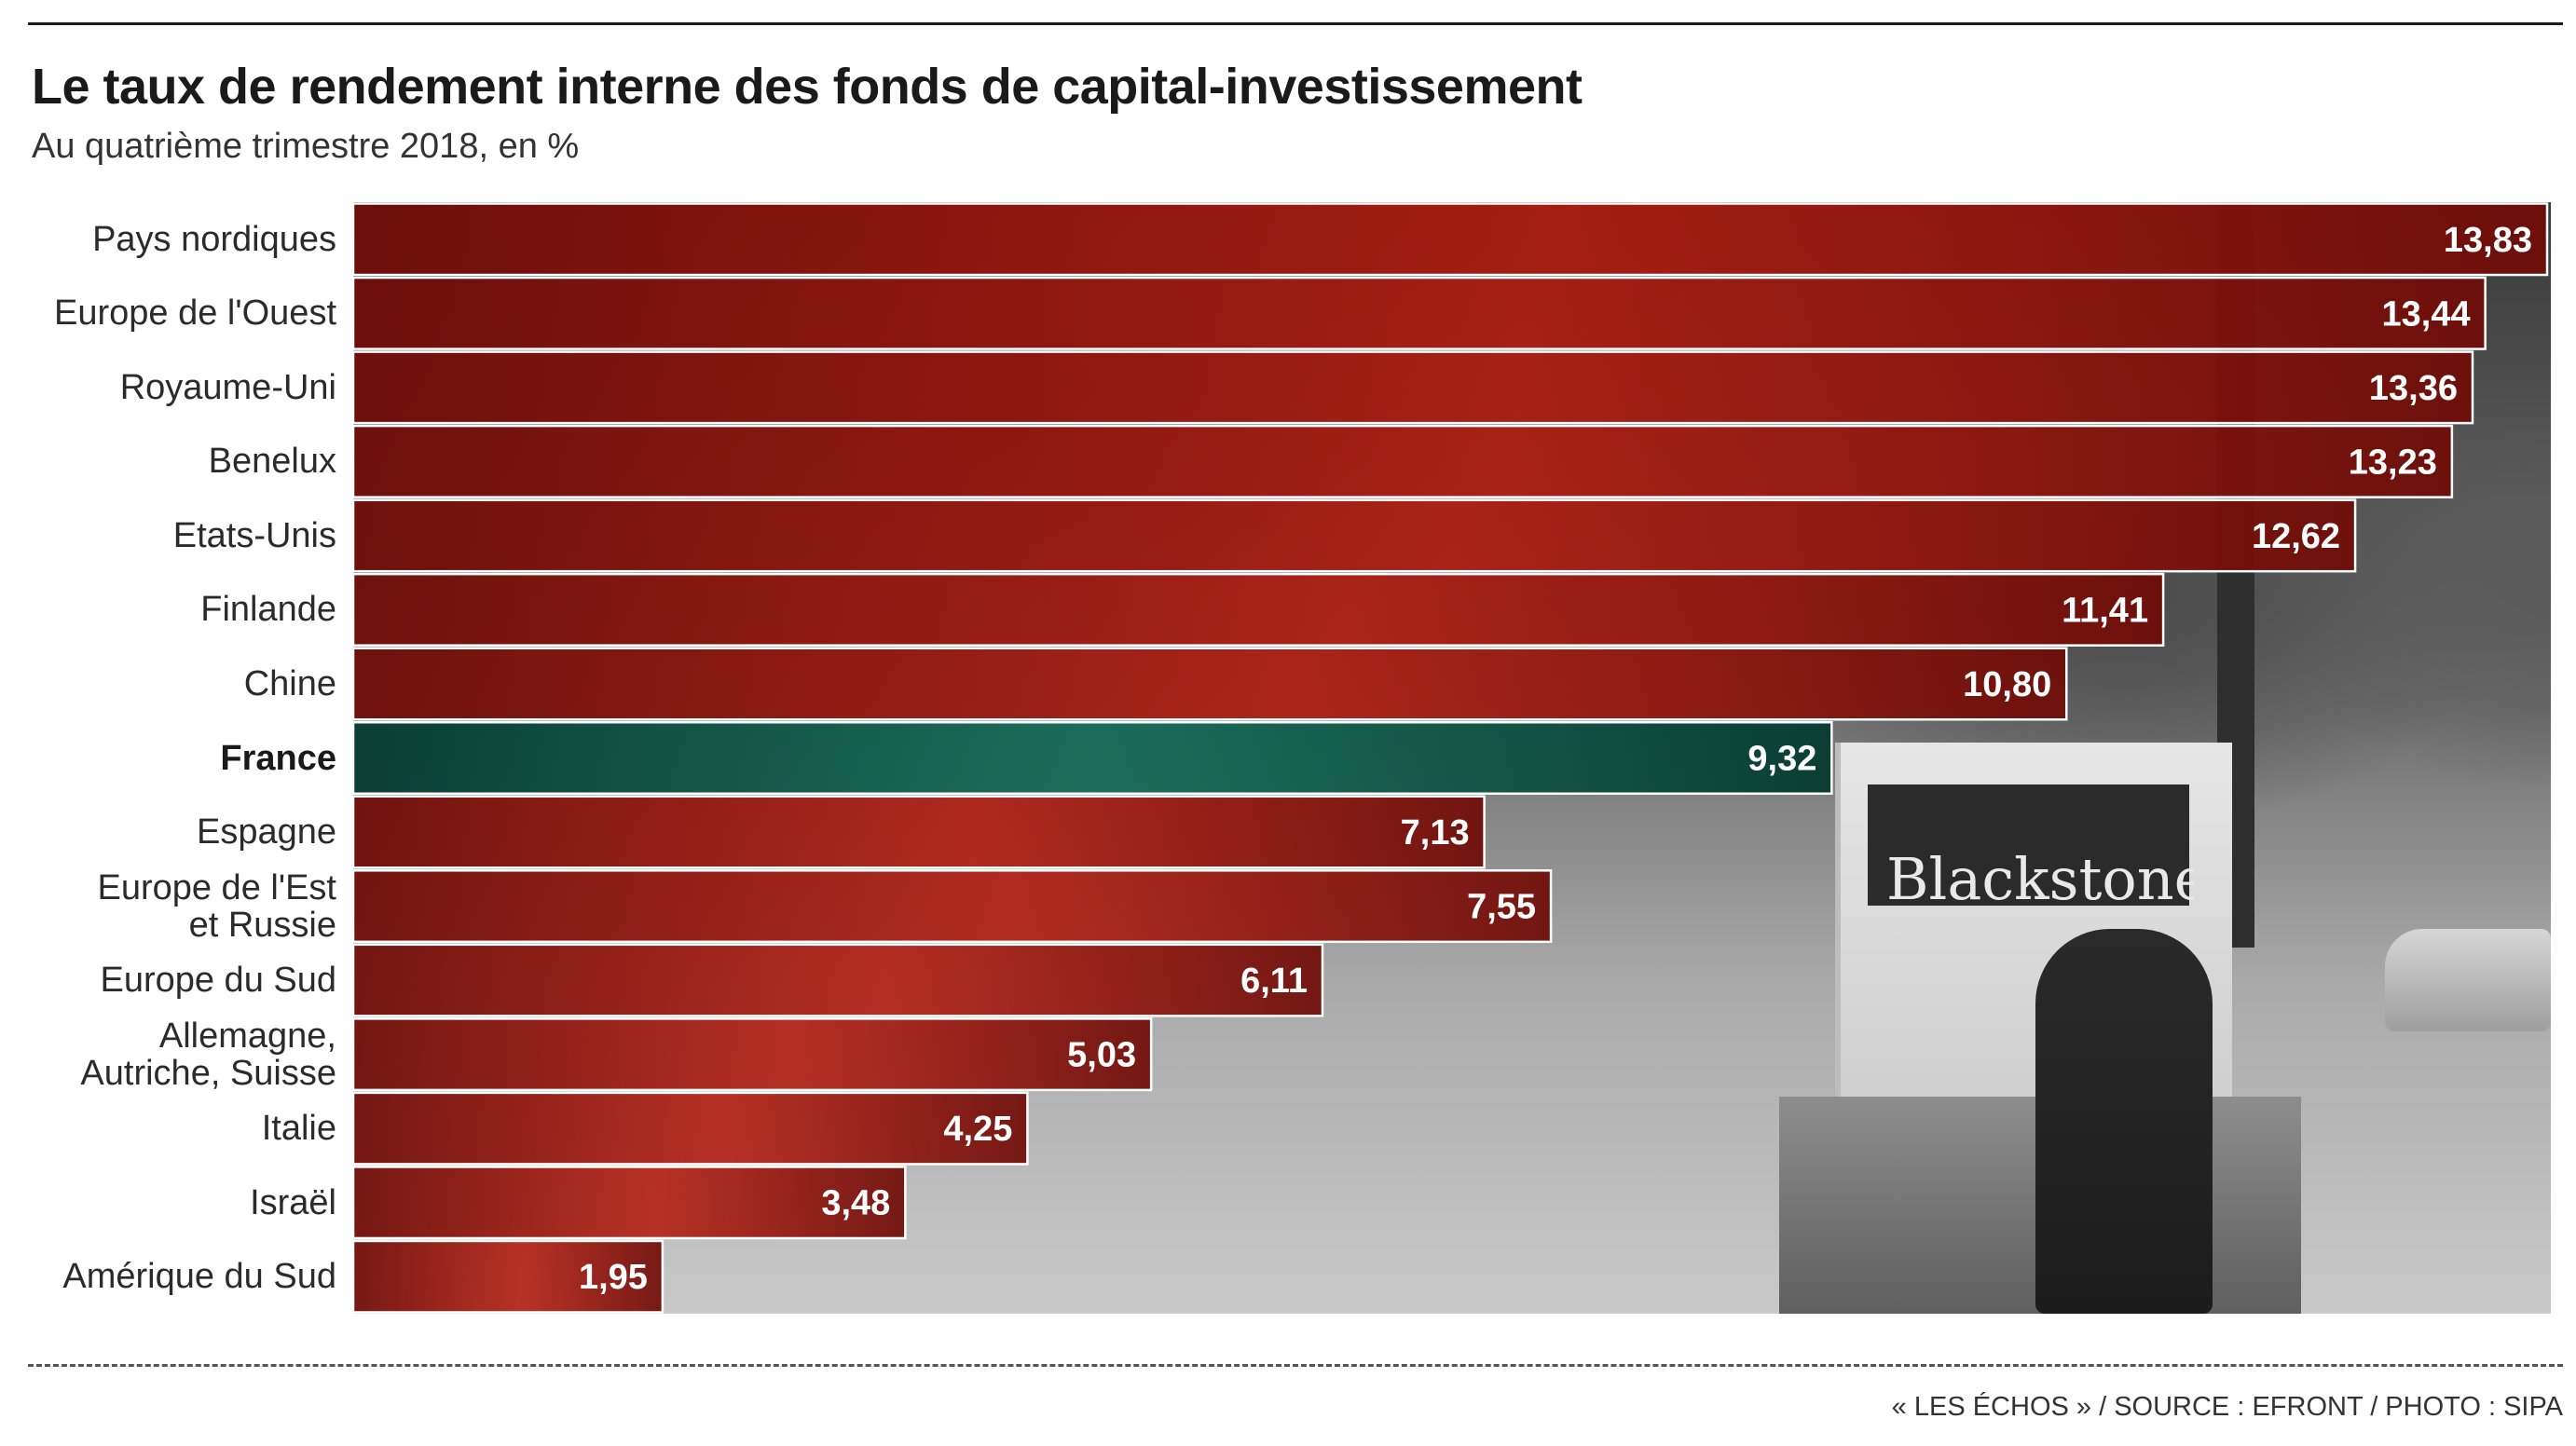  I want to click on top-rule, so click(1295, 23).